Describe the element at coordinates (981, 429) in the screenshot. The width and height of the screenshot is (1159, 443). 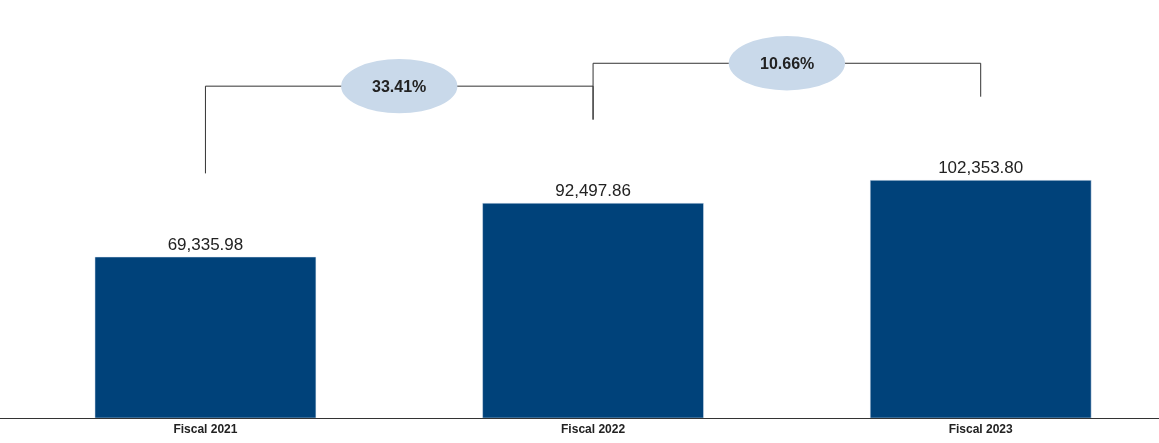
I see `x-tick-label: Fiscal 2023` at that location.